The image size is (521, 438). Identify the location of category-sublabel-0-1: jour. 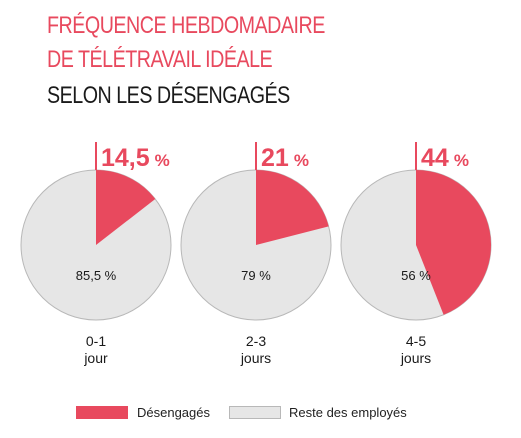
(95, 358).